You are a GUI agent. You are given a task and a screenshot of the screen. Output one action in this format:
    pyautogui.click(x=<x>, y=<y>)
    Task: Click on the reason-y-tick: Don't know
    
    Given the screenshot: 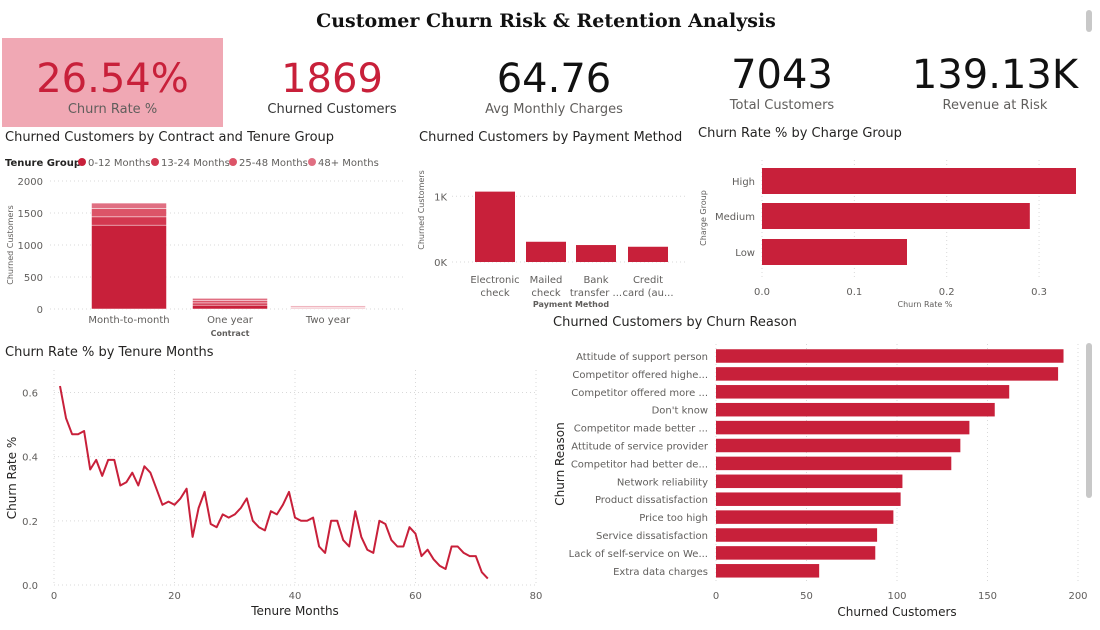 What is the action you would take?
    pyautogui.click(x=680, y=411)
    